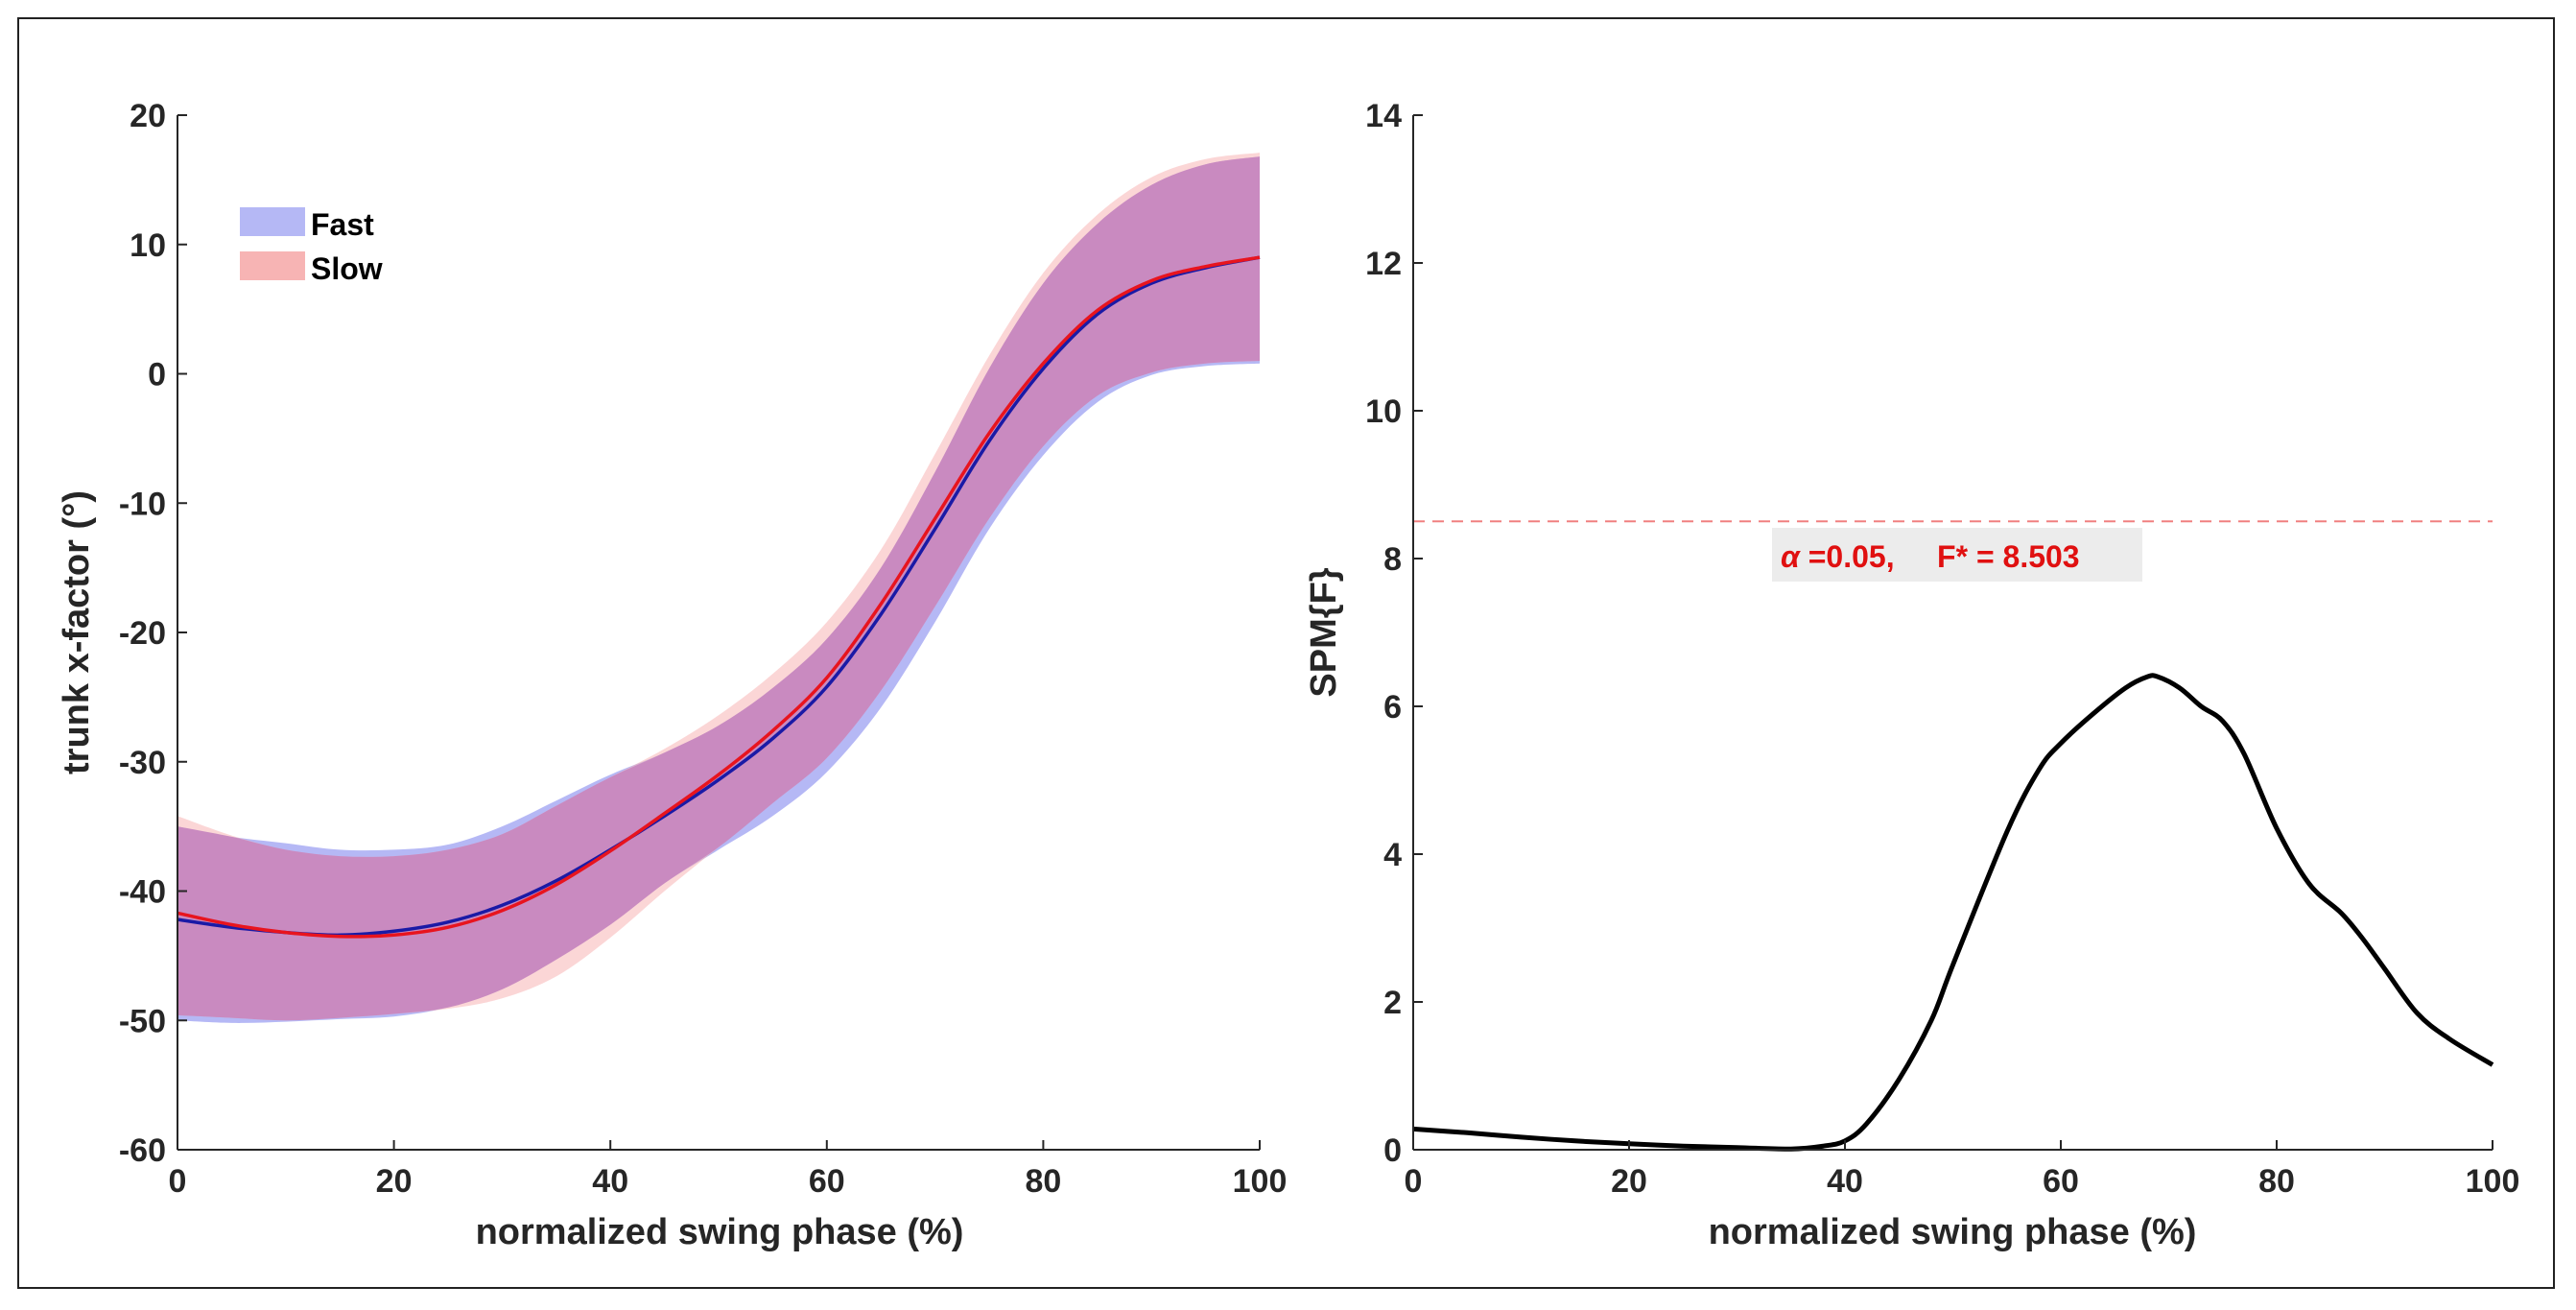 The height and width of the screenshot is (1310, 2576). Describe the element at coordinates (2493, 1181) in the screenshot. I see `right-x-tick-label: 100` at that location.